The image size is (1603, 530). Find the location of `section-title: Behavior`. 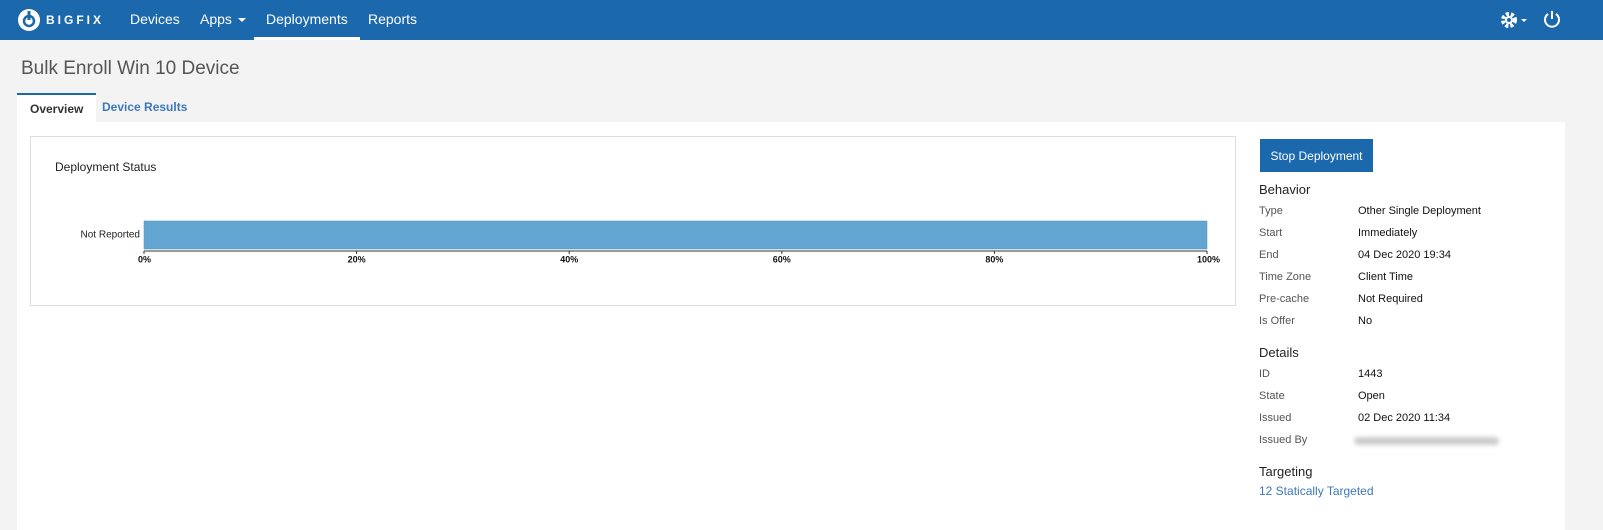

section-title: Behavior is located at coordinates (1285, 189).